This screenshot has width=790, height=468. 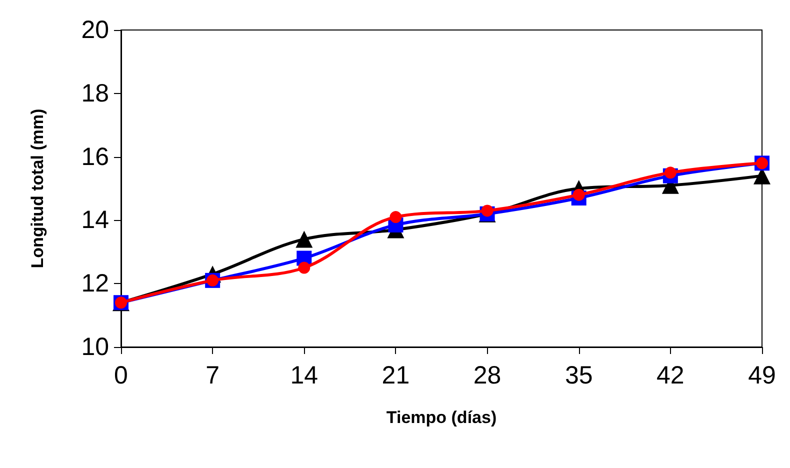 What do you see at coordinates (487, 376) in the screenshot?
I see `x-tick-label: 28` at bounding box center [487, 376].